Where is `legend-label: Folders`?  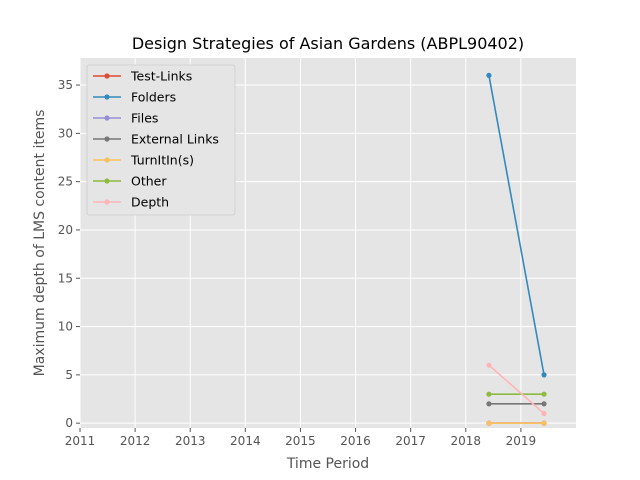 legend-label: Folders is located at coordinates (153, 97).